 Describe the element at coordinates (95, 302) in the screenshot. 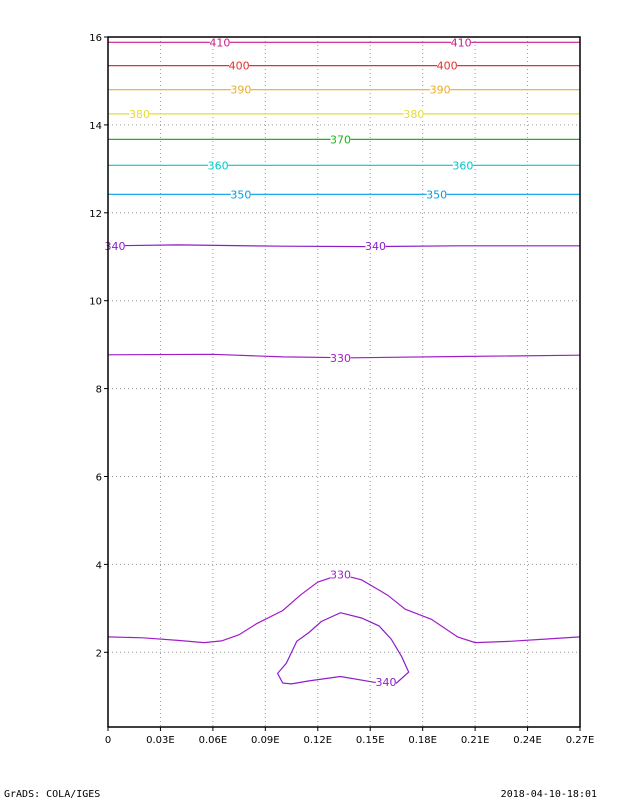

I see `y-tick-label: 10` at that location.